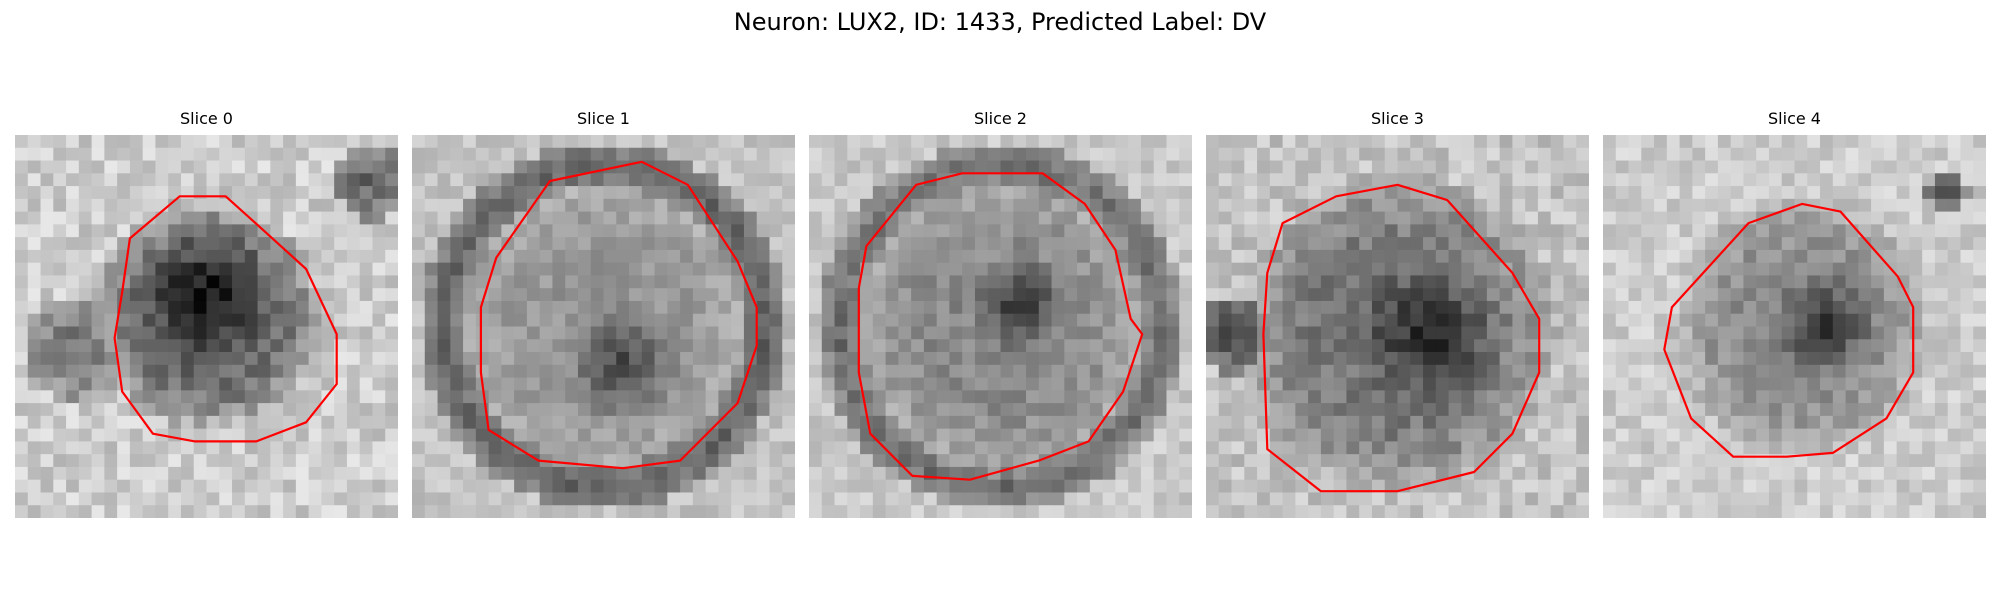 This screenshot has height=600, width=2000. I want to click on slice-panel: Slice 4, so click(1794, 313).